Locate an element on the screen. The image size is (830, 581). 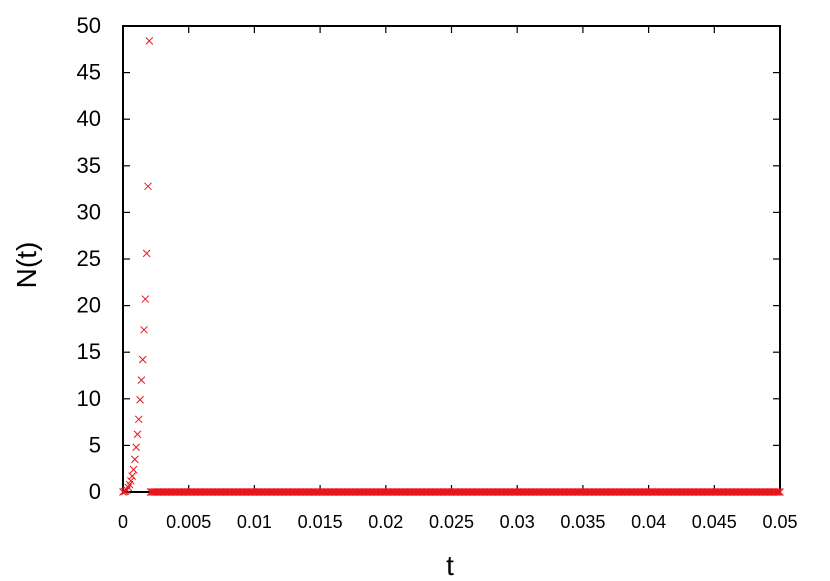
x-tick-label: 0.04 is located at coordinates (648, 522).